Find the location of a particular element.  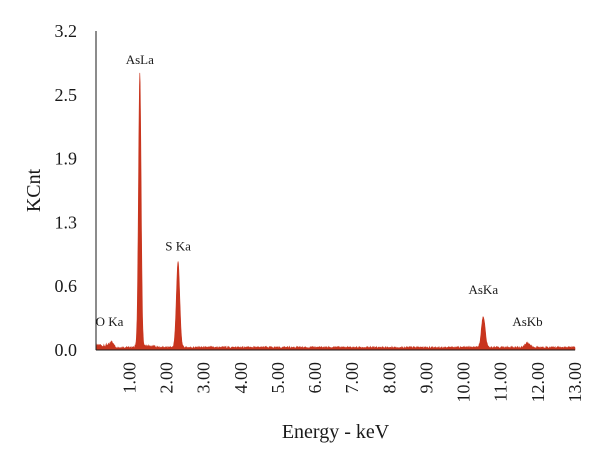

x-tick-label: 6.00 is located at coordinates (315, 378).